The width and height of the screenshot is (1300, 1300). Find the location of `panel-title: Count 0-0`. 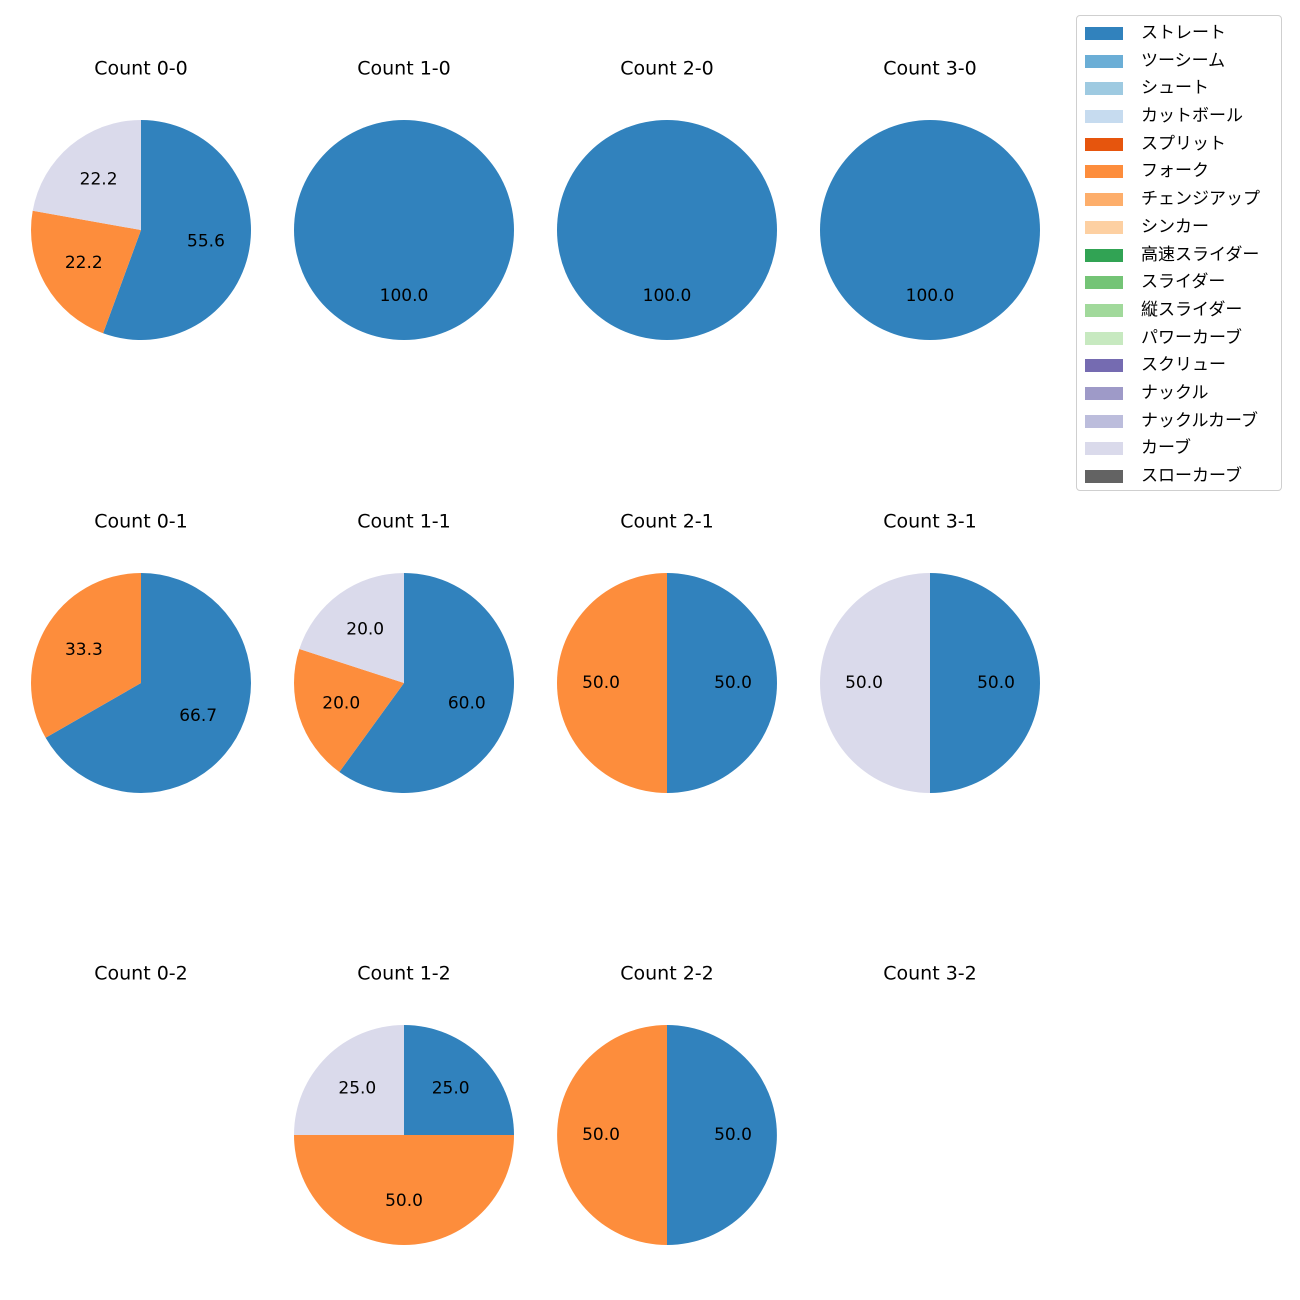

panel-title: Count 0-0 is located at coordinates (141, 69).